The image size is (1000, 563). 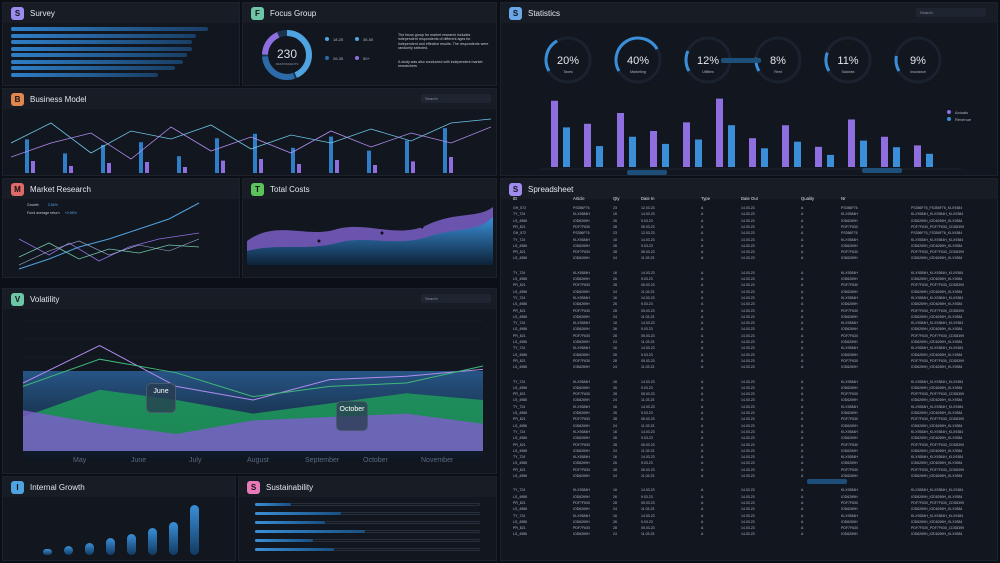 What do you see at coordinates (706, 198) in the screenshot?
I see `column-header: Type` at bounding box center [706, 198].